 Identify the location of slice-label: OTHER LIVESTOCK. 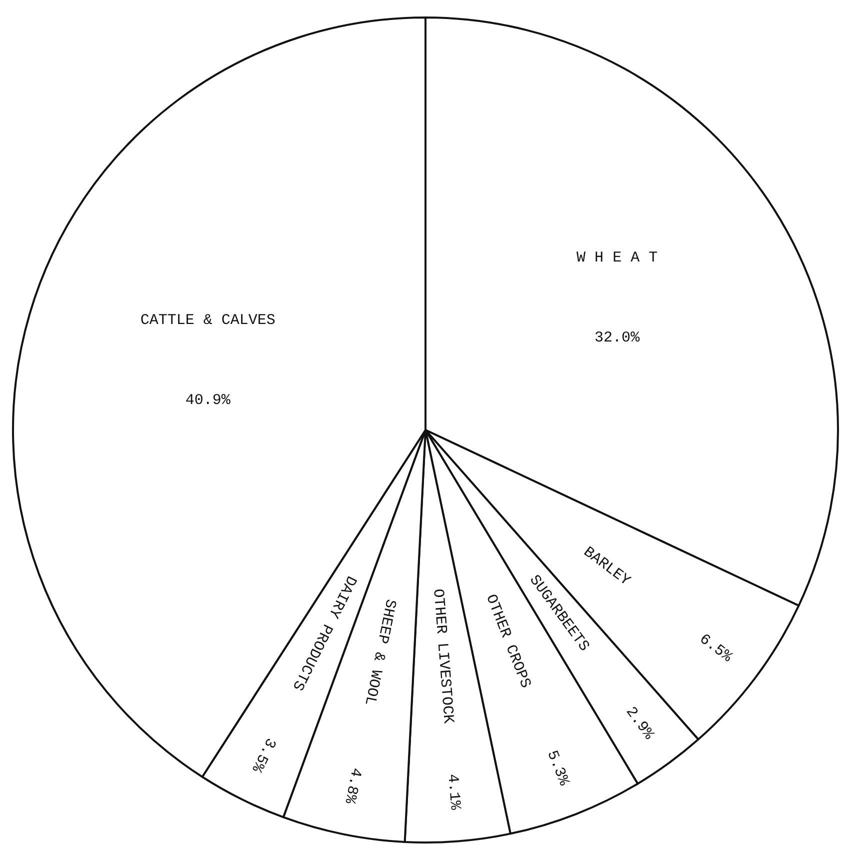
(443, 656).